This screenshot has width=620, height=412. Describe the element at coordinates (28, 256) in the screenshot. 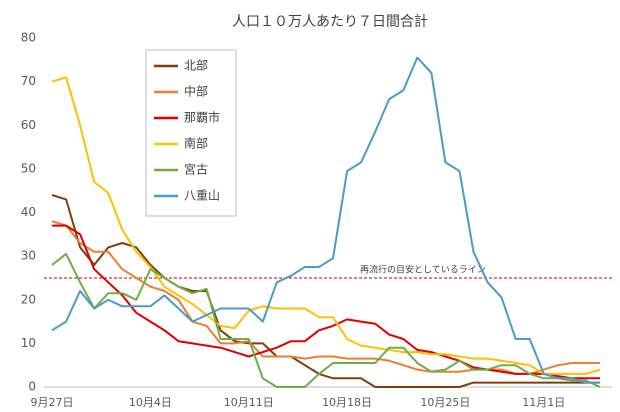

I see `y-tick-label: 30` at that location.